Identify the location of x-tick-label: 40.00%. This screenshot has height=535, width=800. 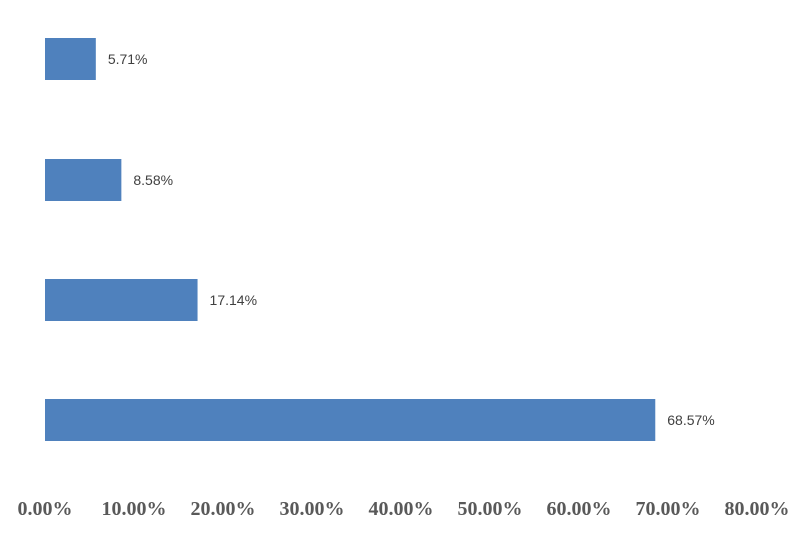
(401, 509).